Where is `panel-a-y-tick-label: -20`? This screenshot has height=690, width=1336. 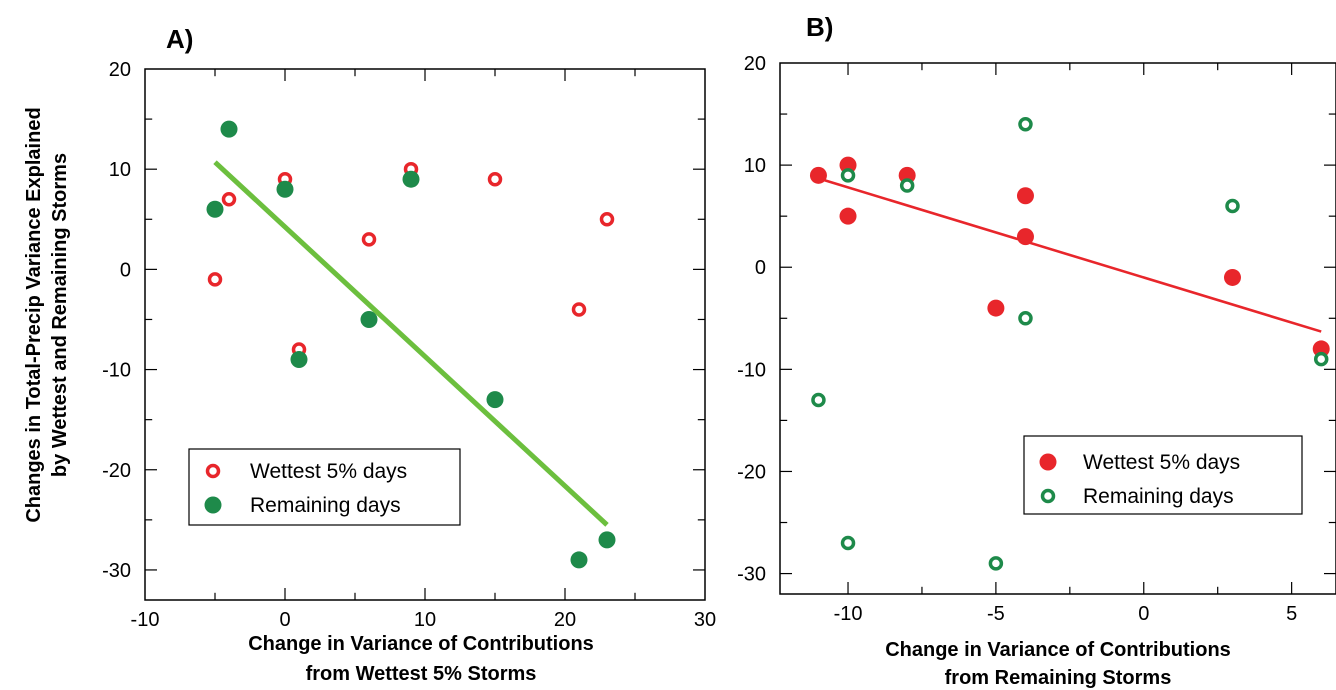 panel-a-y-tick-label: -20 is located at coordinates (116, 471).